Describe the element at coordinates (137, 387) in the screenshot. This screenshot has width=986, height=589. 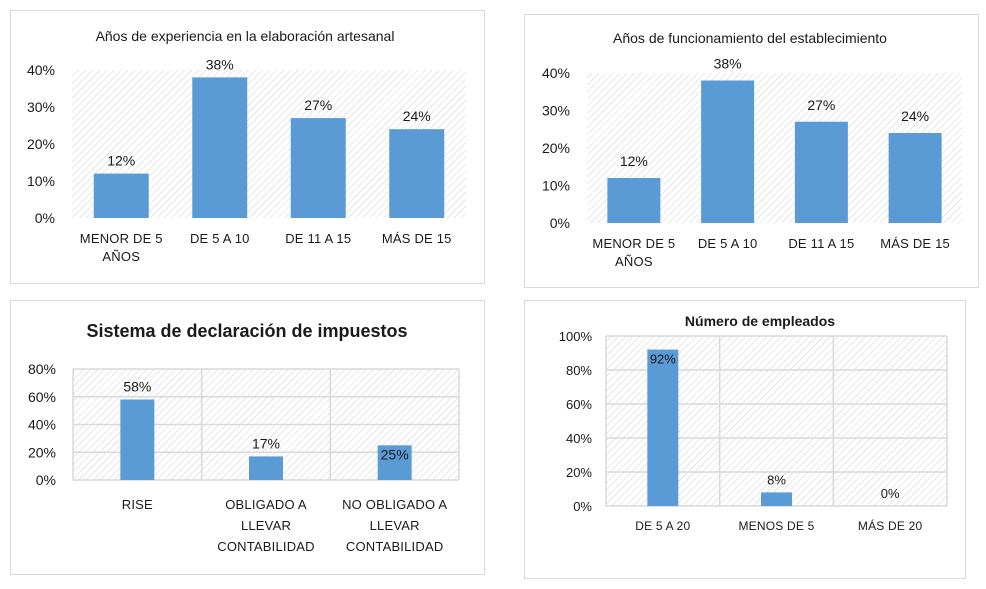
I see `data-label: 58%` at that location.